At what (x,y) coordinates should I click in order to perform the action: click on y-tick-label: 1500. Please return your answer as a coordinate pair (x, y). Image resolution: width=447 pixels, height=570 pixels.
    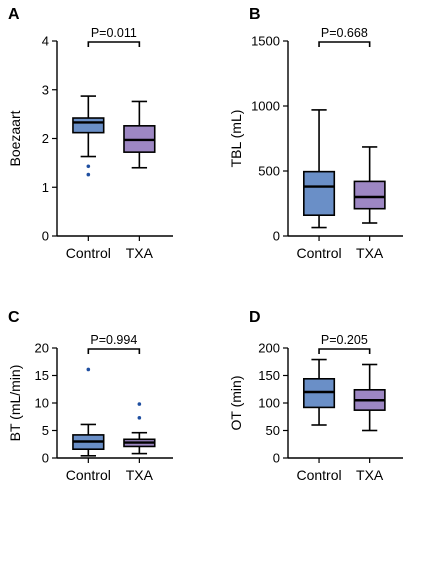
    Looking at the image, I should click on (265, 41).